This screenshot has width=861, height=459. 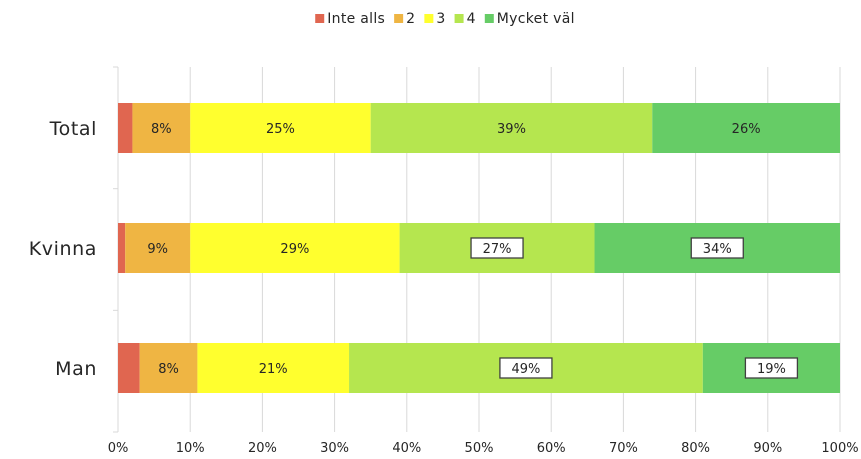 I want to click on data-label-kvinna-3: 29%, so click(x=294, y=249).